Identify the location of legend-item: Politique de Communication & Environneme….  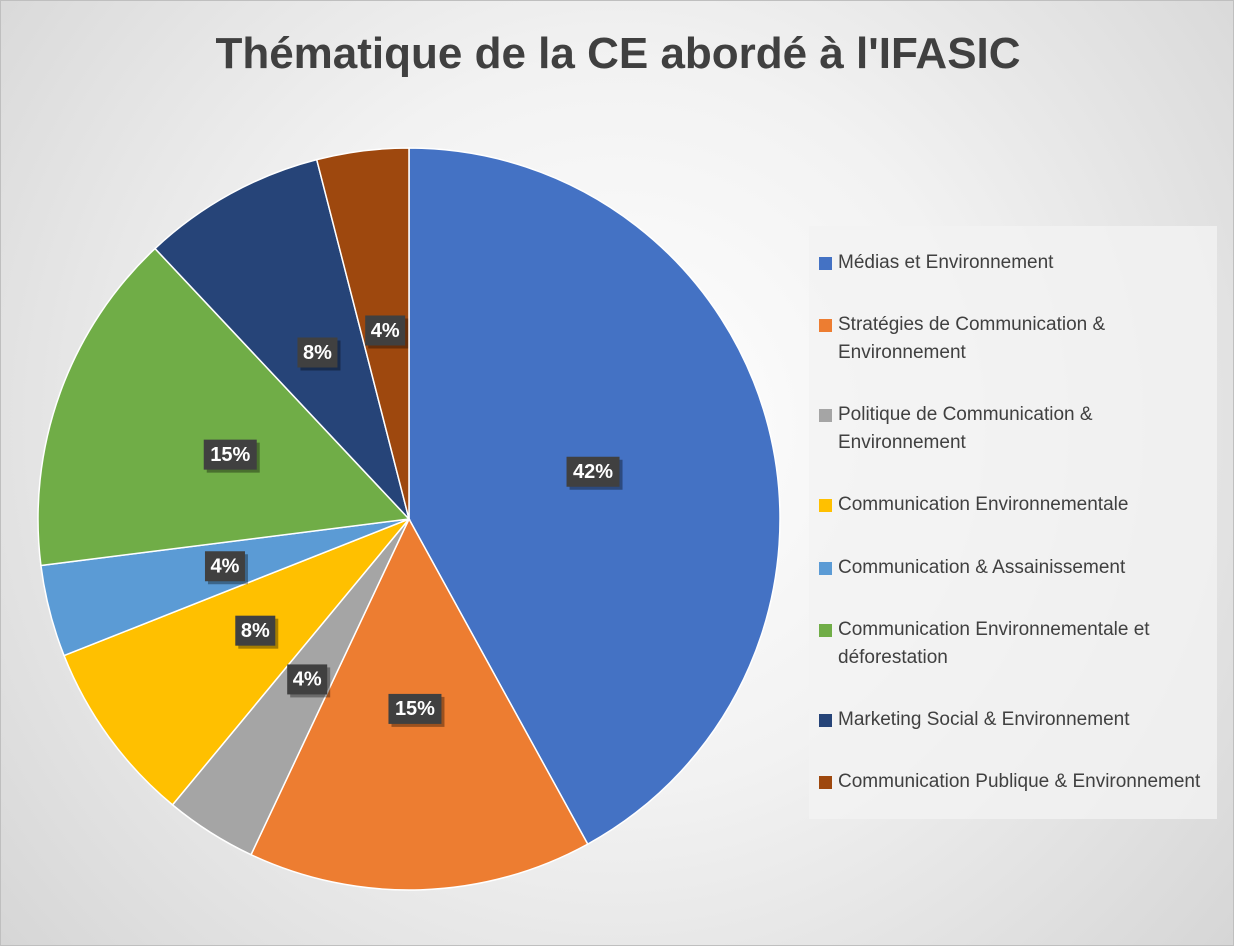
(1013, 429).